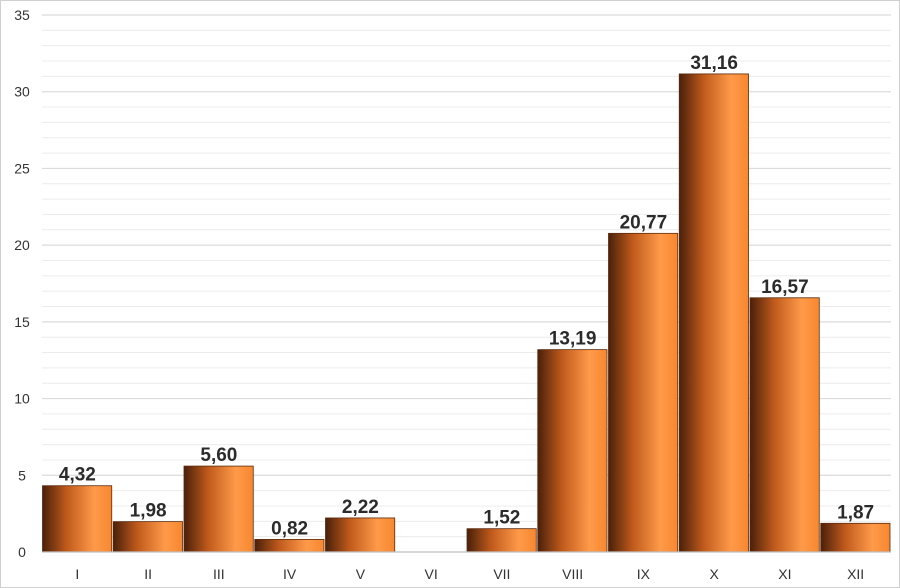  I want to click on data-label-XII: 1,87, so click(855, 512).